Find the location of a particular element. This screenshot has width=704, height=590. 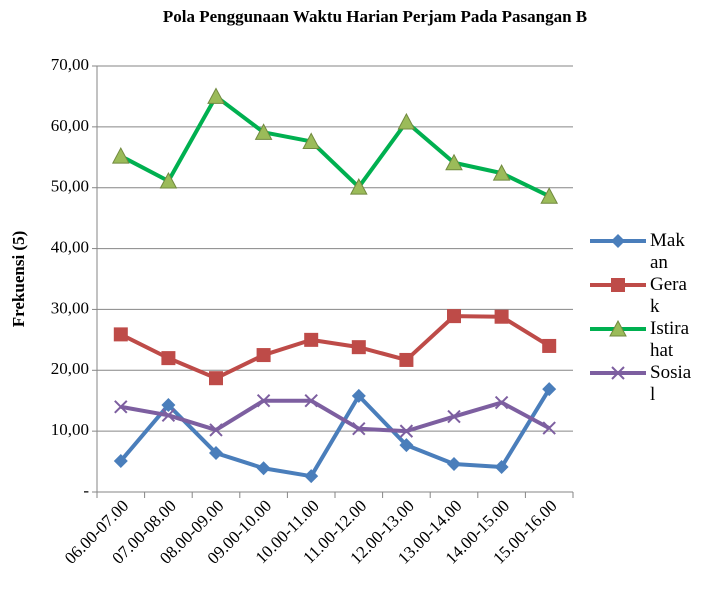

legend-label: Sosial is located at coordinates (671, 383).